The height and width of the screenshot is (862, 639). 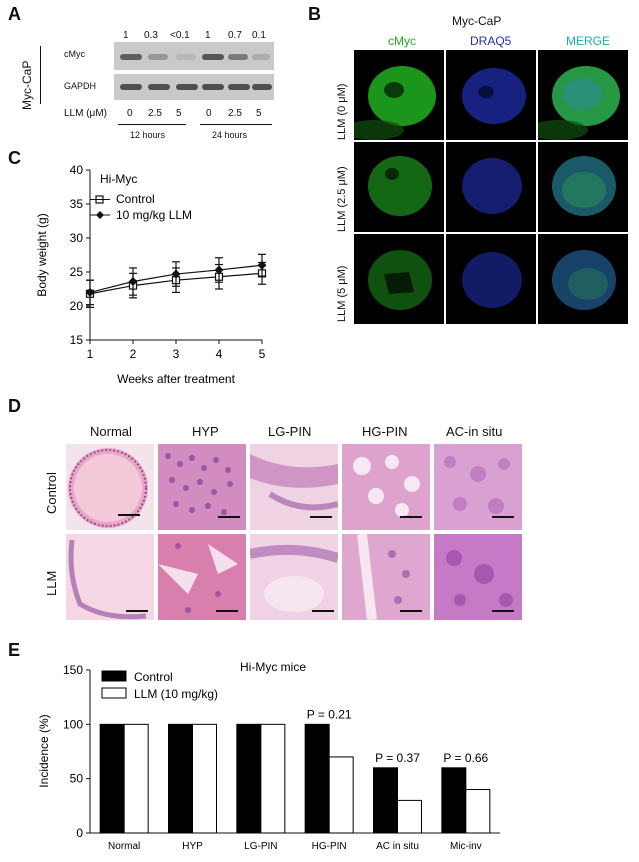 What do you see at coordinates (74, 54) in the screenshot?
I see `blot-label-cmyc: cMyc` at bounding box center [74, 54].